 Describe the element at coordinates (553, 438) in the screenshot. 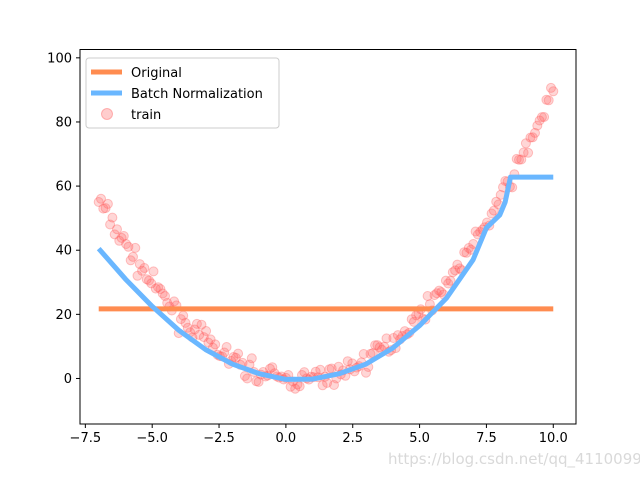

I see `x-tick-label: 10.0` at that location.